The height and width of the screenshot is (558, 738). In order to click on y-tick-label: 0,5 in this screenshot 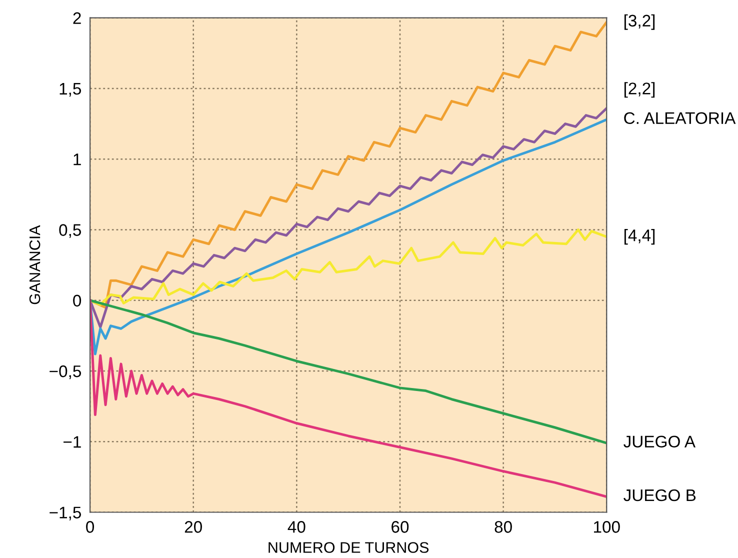, I will do `click(70, 231)`.